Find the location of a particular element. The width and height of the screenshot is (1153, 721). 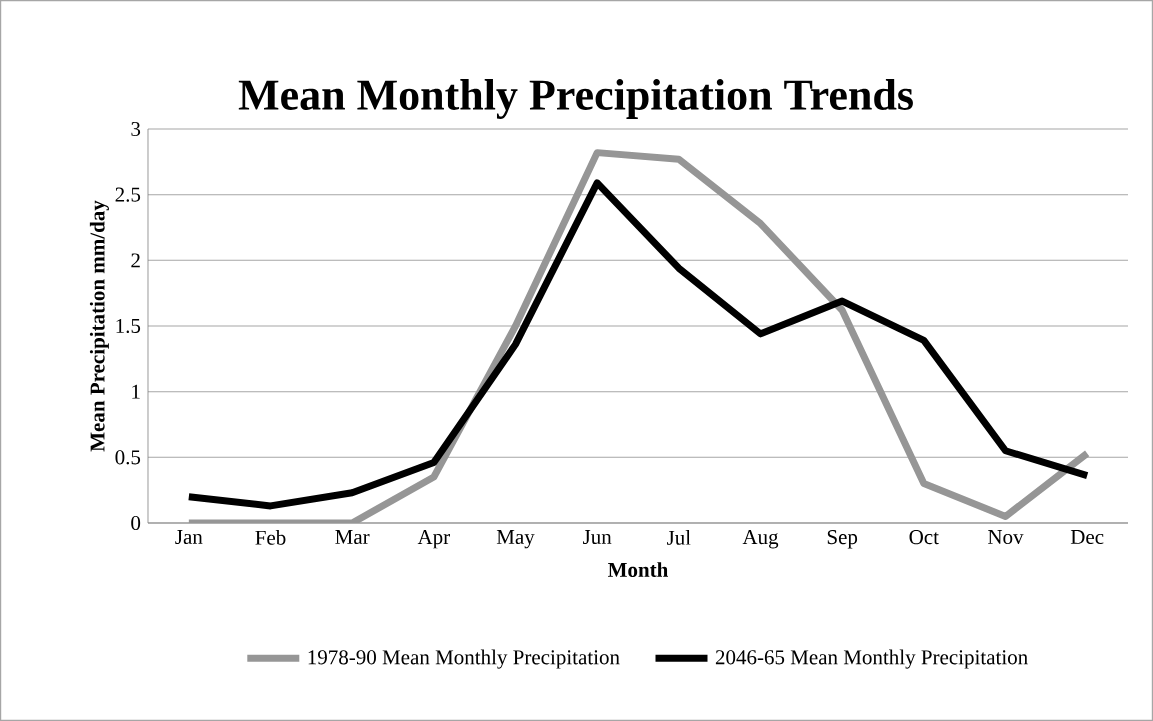

x-tick-label: Oct is located at coordinates (924, 537).